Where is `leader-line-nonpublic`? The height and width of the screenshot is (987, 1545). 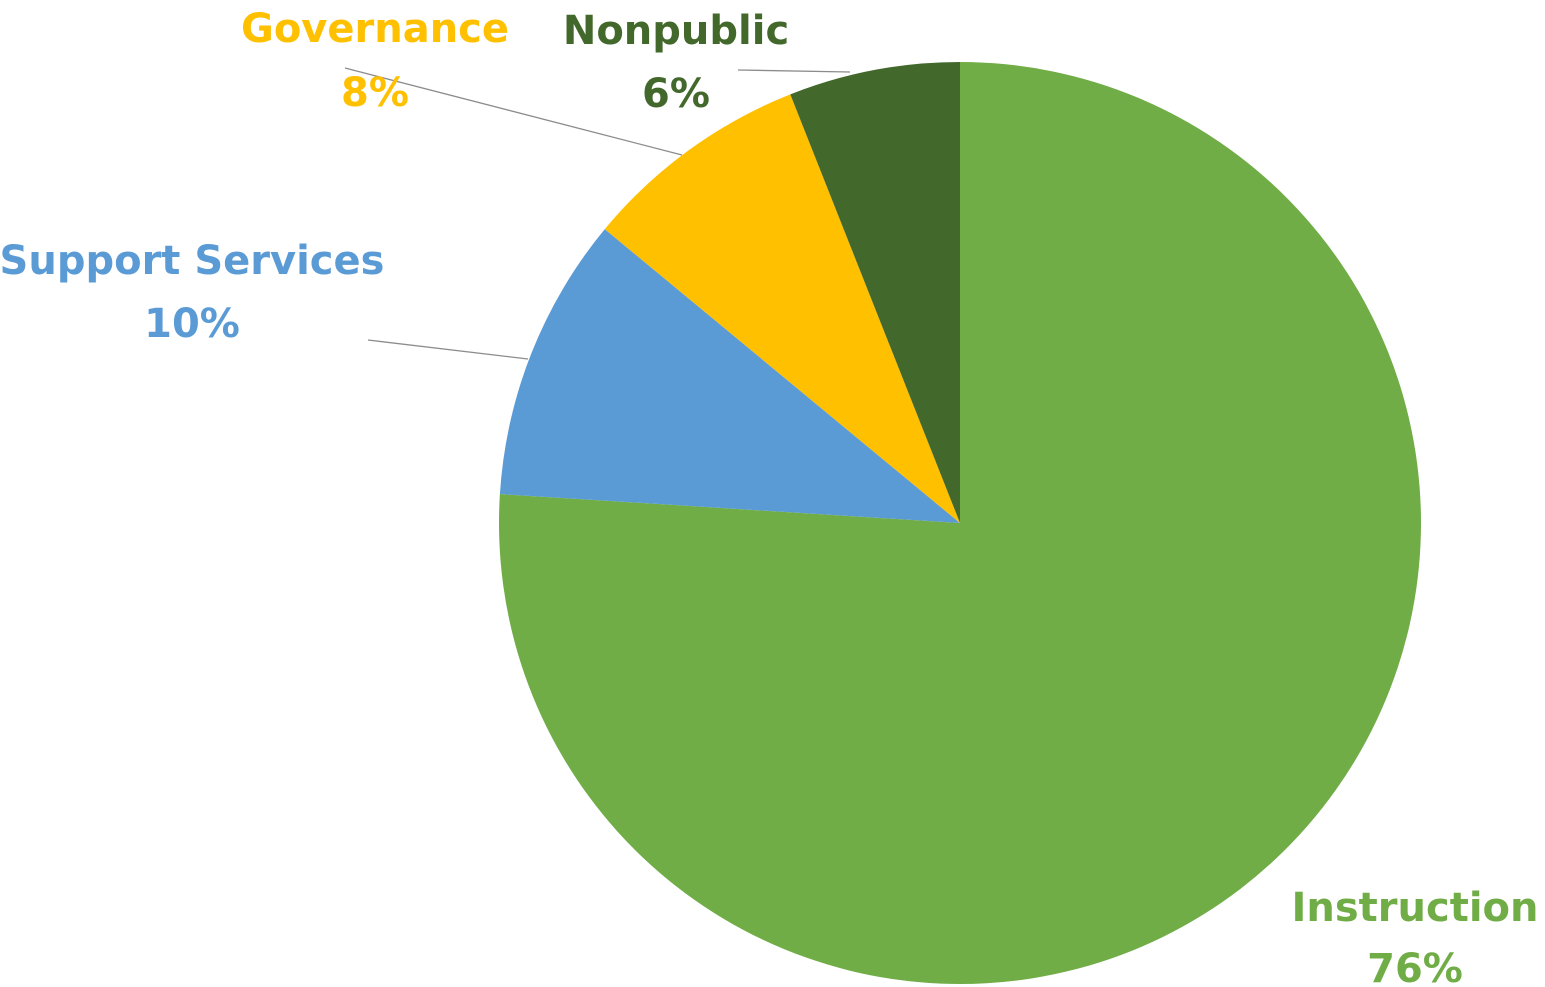
leader-line-nonpublic is located at coordinates (794, 71).